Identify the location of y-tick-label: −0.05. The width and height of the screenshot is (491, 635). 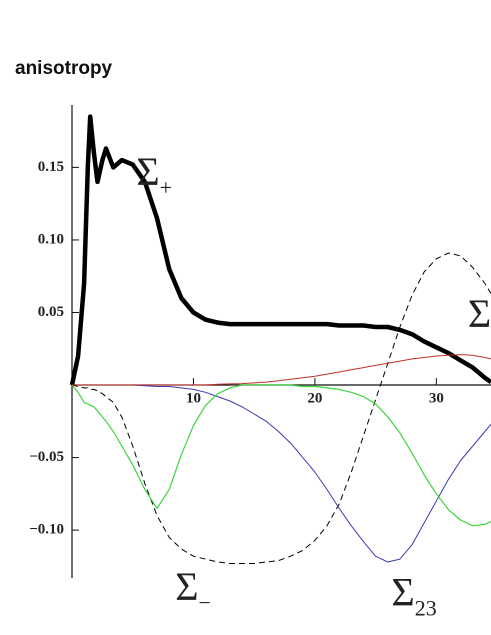
(46, 457).